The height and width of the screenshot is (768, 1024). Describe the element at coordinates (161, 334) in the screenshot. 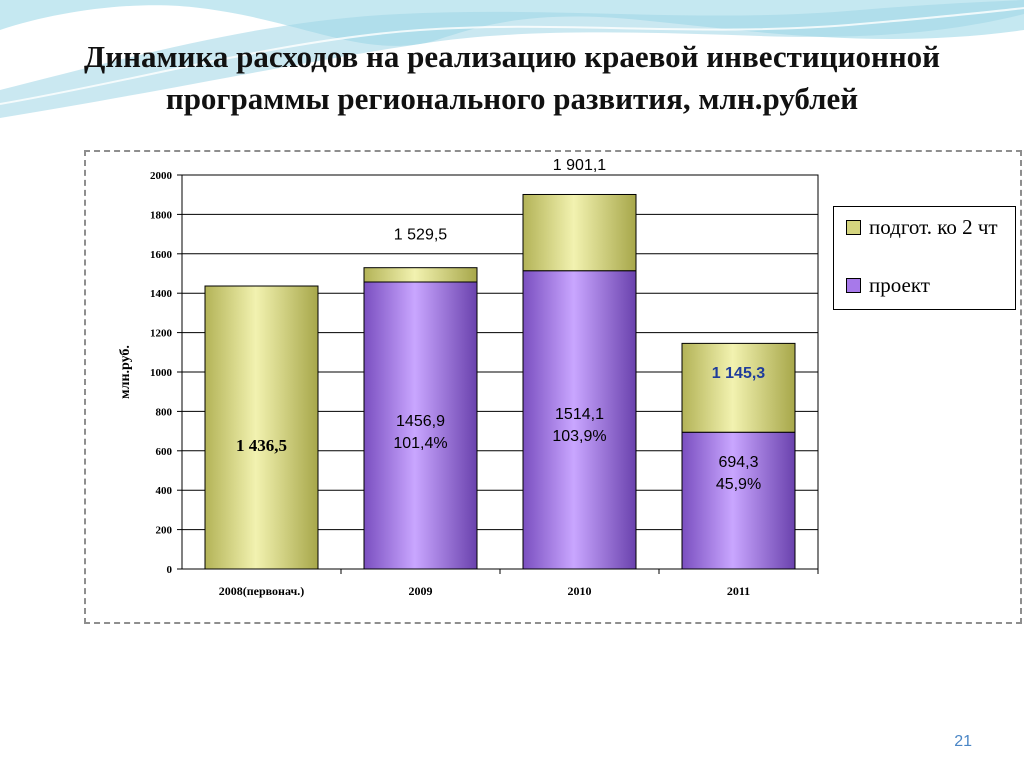

I see `y-tick-label: 1200` at that location.